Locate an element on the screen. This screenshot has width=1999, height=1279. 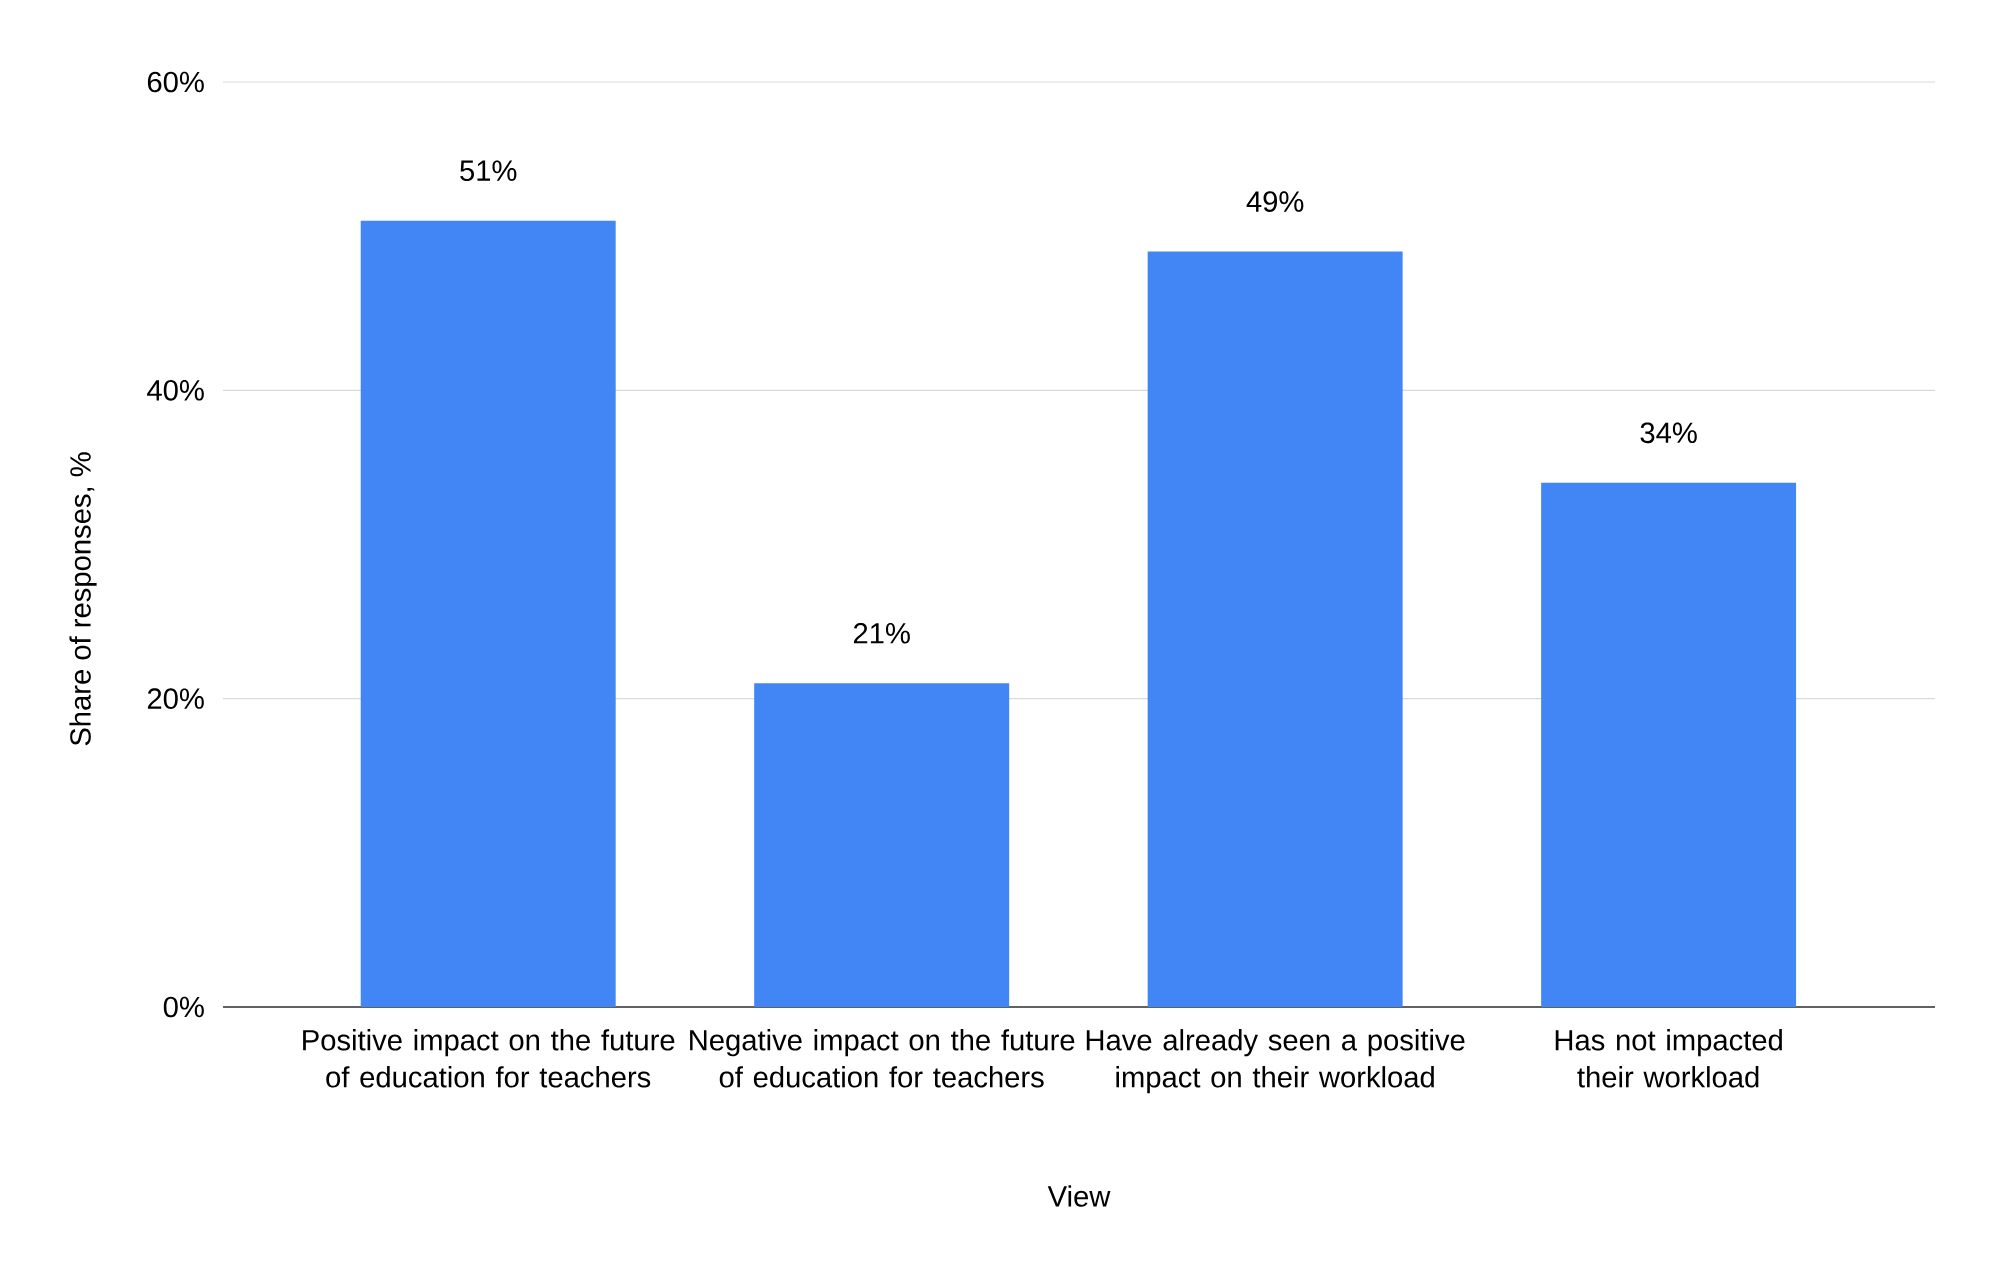
data-label: 34% is located at coordinates (1668, 433).